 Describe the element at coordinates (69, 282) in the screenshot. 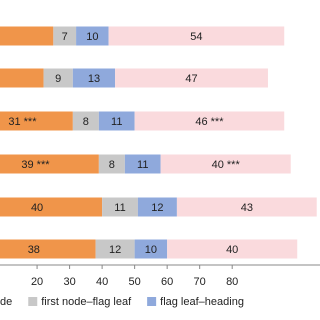

I see `x-tick-label: 30` at that location.